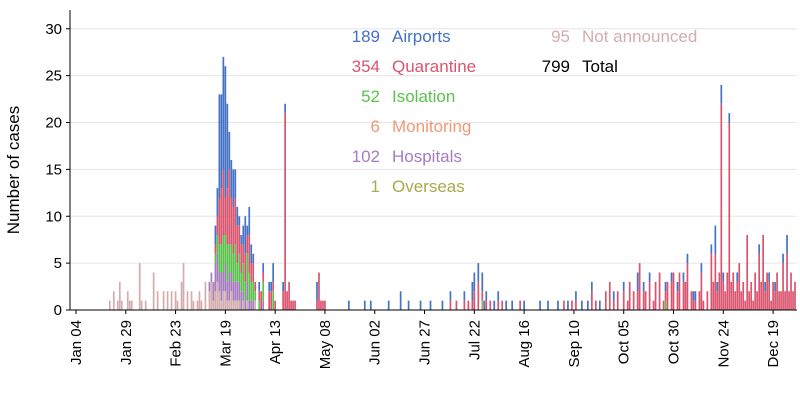  I want to click on legend-count: 1, so click(375, 186).